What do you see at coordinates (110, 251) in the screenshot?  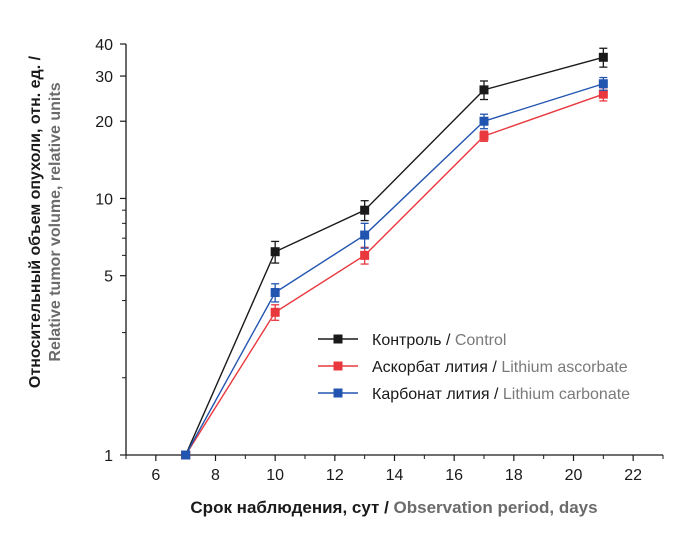 I see `y-axis-ticks: 1 5 10 20 30 40` at bounding box center [110, 251].